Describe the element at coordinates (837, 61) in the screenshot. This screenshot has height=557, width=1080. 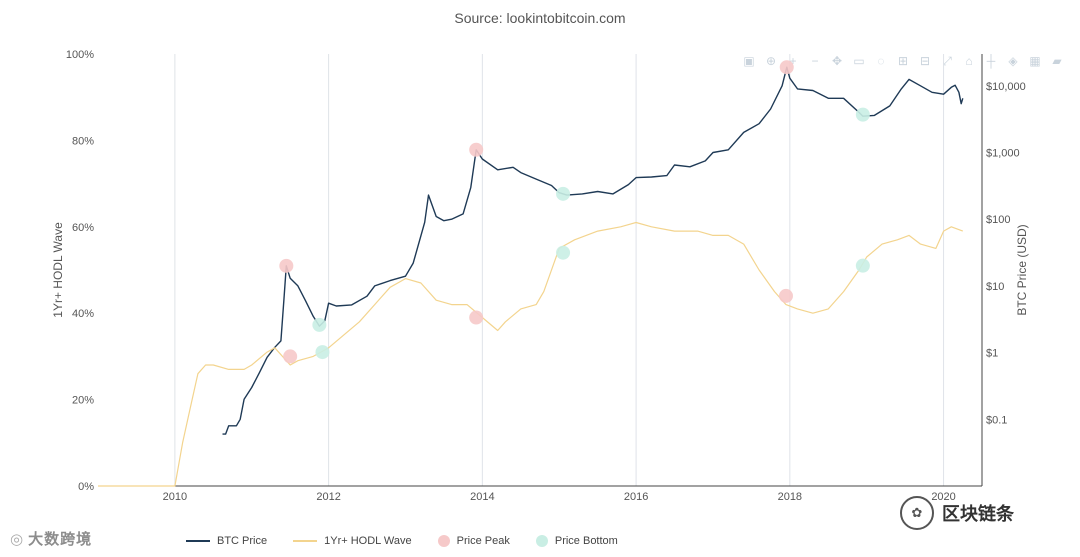
I see `pan-icon: ✥` at that location.